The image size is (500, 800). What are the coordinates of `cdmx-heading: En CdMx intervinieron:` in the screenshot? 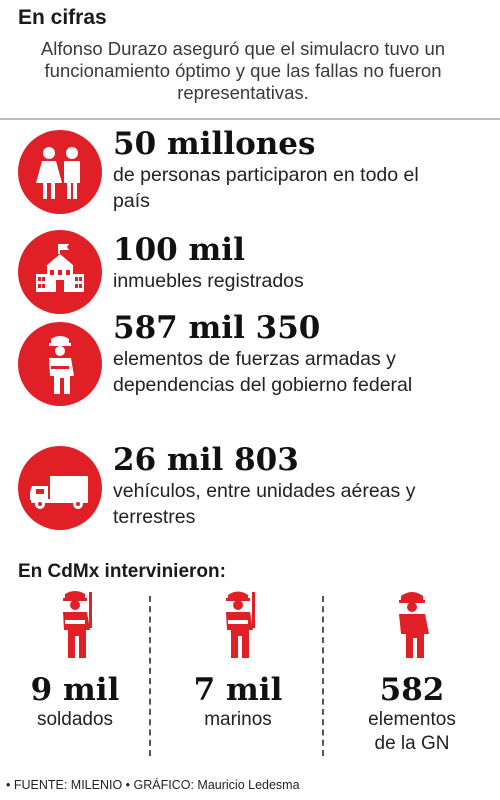 It's located at (122, 571).